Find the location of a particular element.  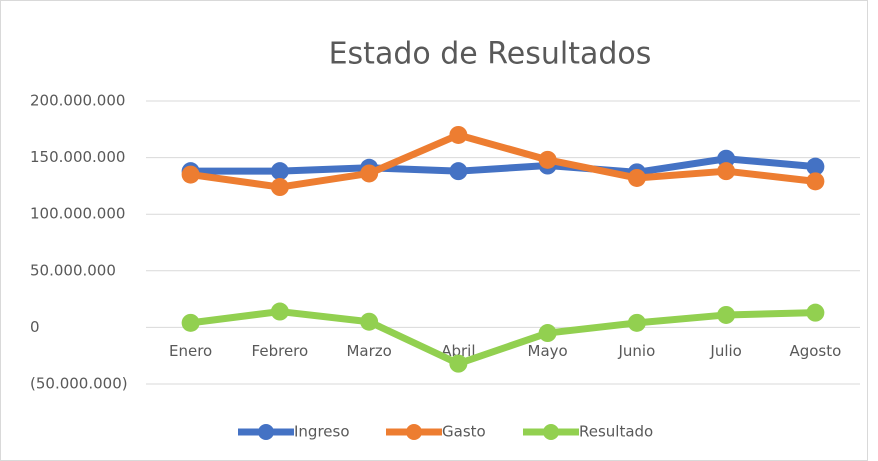

x-tick-label: Mayo is located at coordinates (548, 351).